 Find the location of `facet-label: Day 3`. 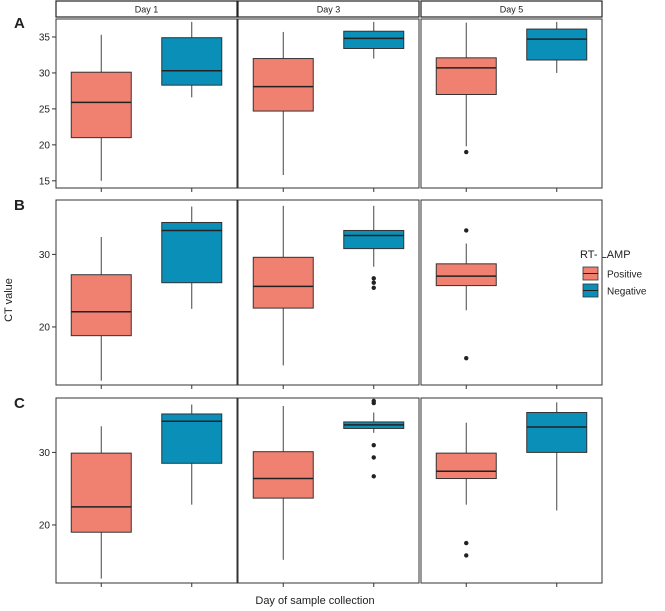

facet-label: Day 3 is located at coordinates (329, 10).